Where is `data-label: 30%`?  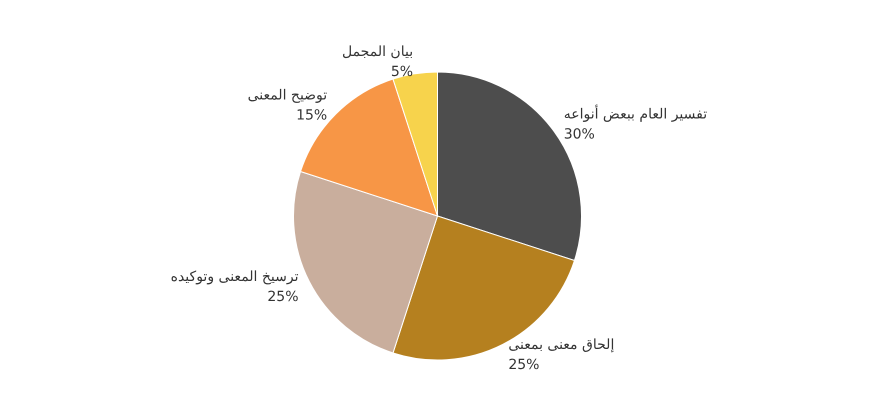 data-label: 30% is located at coordinates (579, 134).